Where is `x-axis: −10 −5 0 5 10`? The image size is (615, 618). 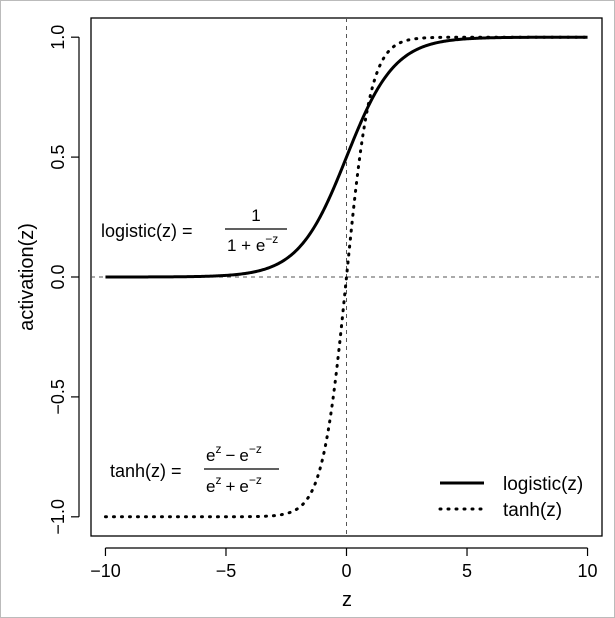 x-axis: −10 −5 0 5 10 is located at coordinates (344, 564).